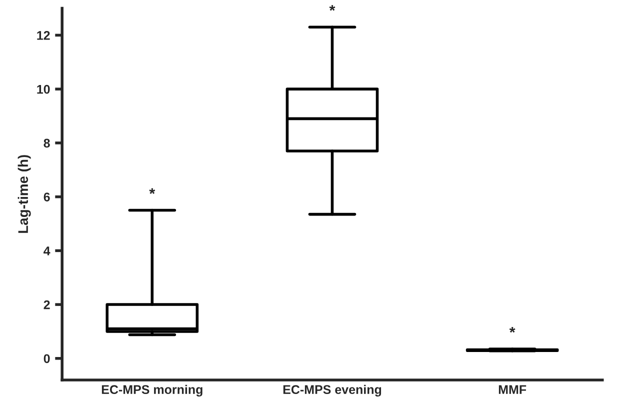  I want to click on x-tick-label: MMF, so click(512, 389).